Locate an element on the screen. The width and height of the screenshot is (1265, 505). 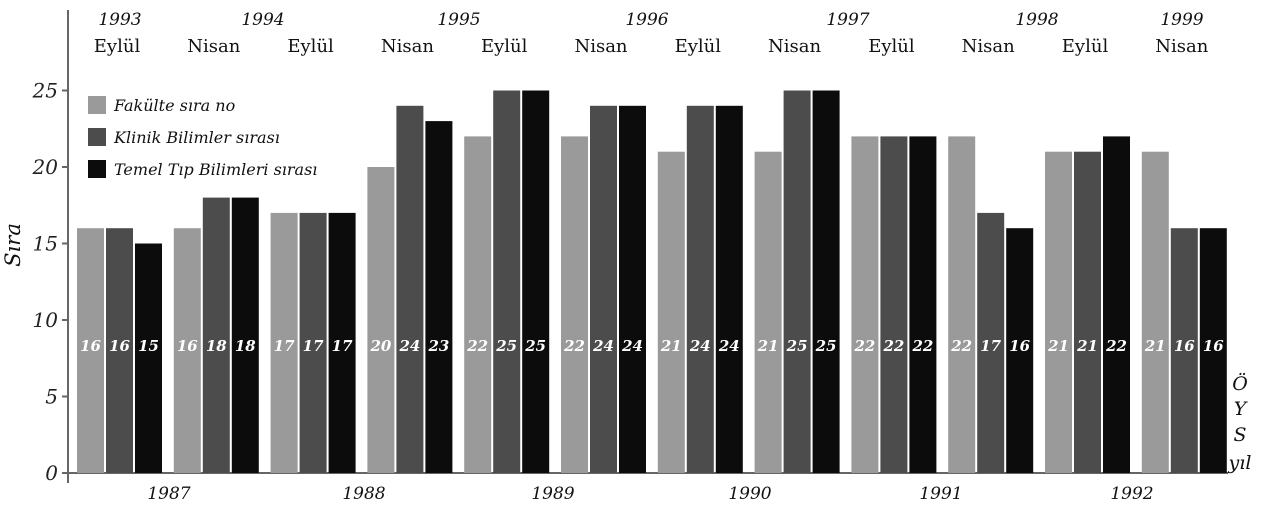
y-tick-label: 20 is located at coordinates (45, 167).